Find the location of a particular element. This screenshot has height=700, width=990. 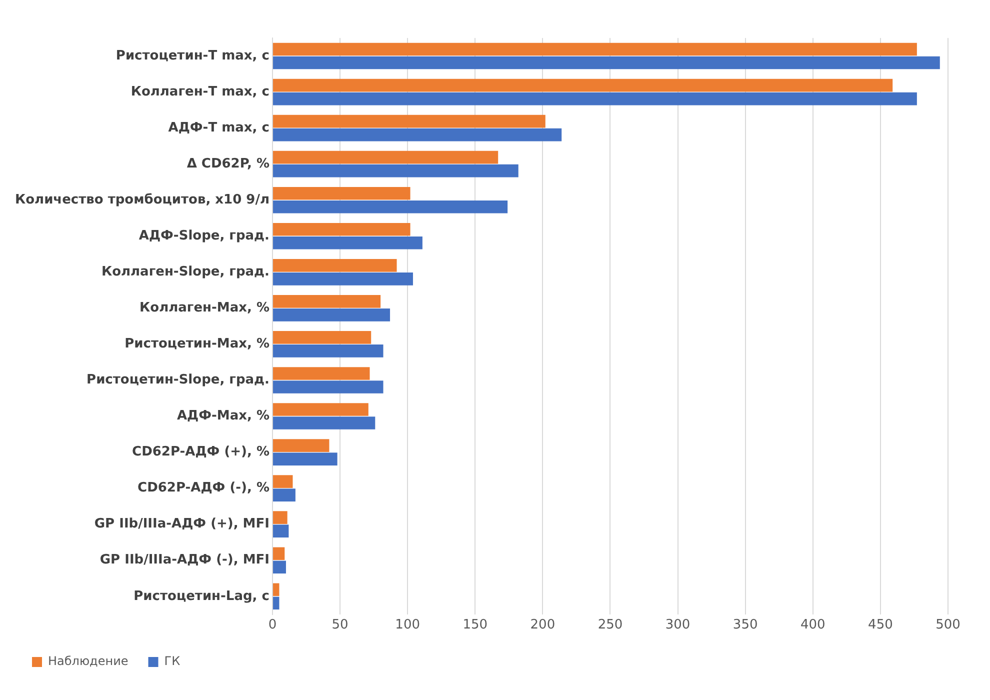

legend-label: ГК is located at coordinates (172, 661).